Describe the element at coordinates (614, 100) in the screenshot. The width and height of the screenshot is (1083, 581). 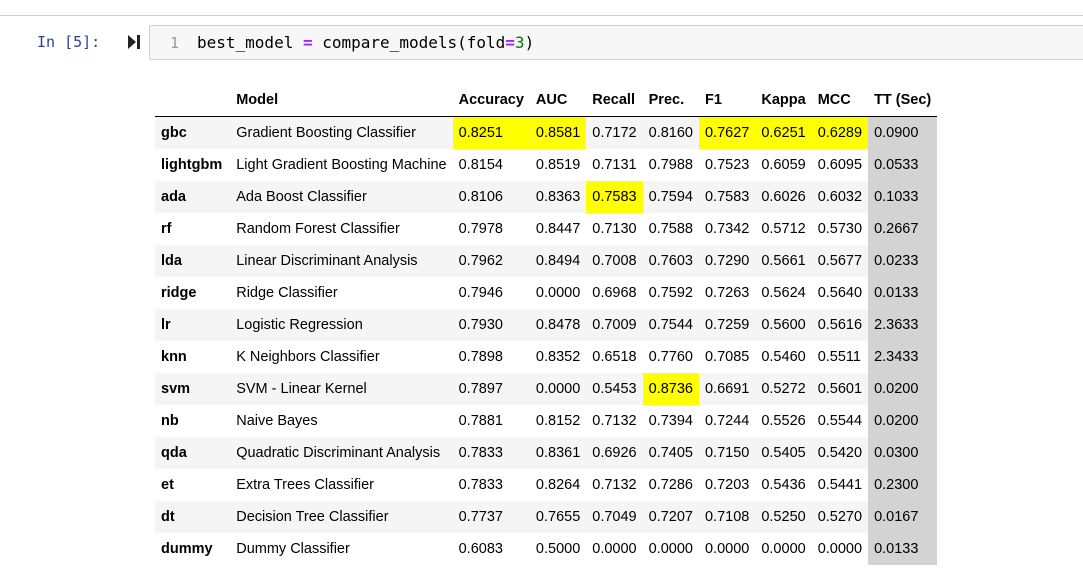
I see `header-recall: Recall` at that location.